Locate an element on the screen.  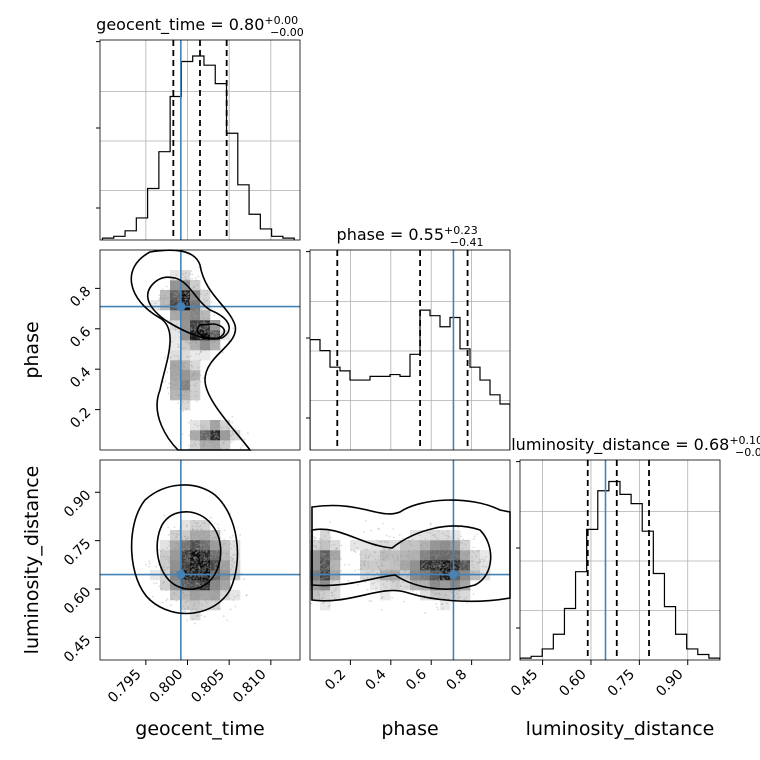
x-axis-label-phase: phase is located at coordinates (409, 729).